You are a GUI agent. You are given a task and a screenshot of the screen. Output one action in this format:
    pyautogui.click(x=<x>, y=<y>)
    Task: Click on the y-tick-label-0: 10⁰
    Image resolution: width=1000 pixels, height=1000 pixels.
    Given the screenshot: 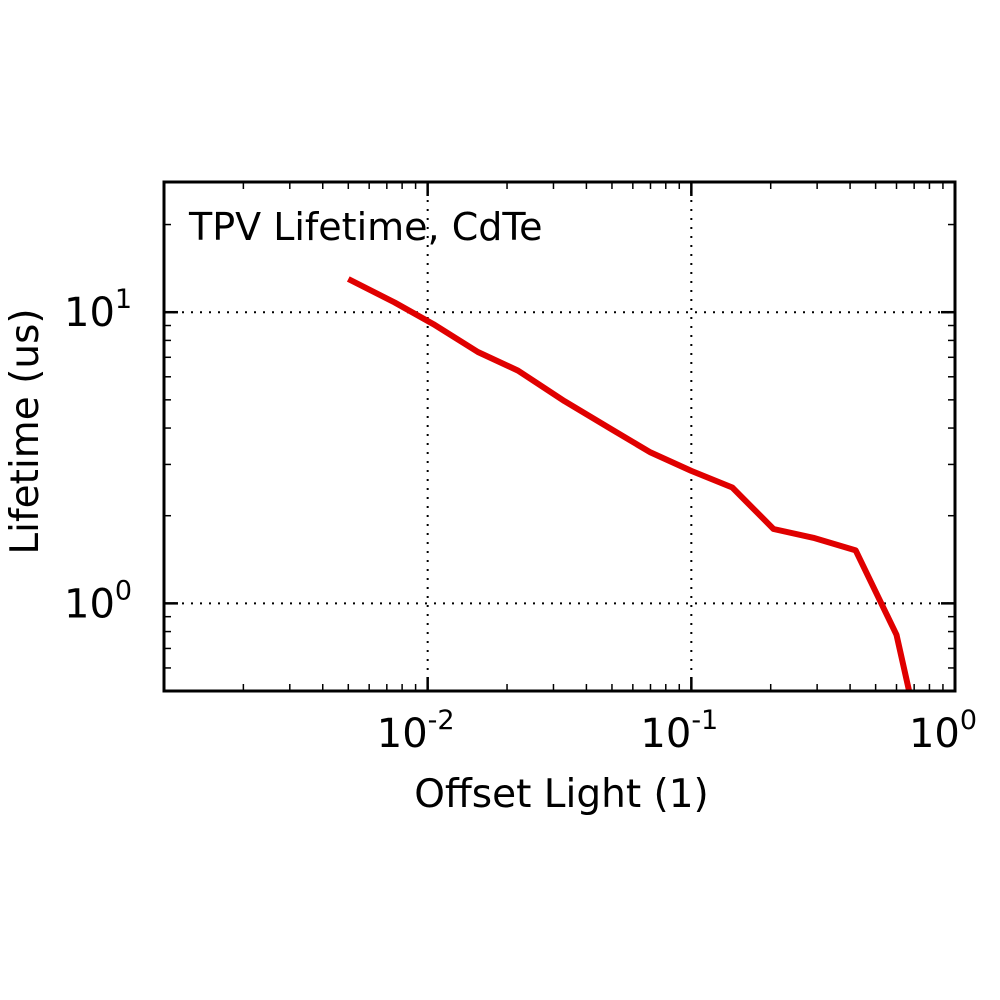 What is the action you would take?
    pyautogui.click(x=98, y=601)
    